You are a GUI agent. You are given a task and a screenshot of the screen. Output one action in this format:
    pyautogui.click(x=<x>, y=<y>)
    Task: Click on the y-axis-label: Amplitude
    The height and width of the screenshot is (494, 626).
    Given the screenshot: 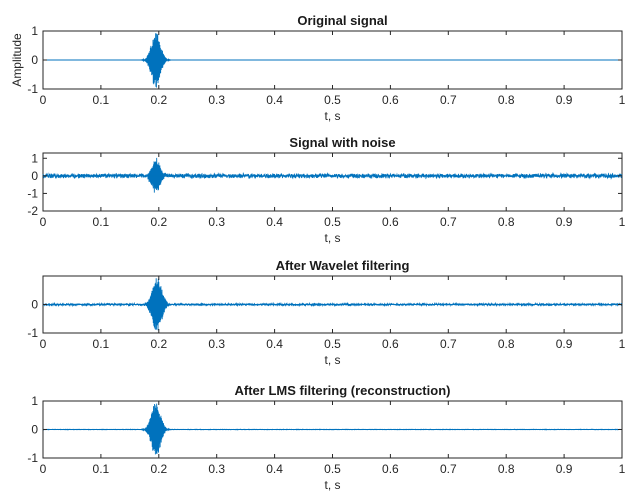 What is the action you would take?
    pyautogui.click(x=17, y=60)
    